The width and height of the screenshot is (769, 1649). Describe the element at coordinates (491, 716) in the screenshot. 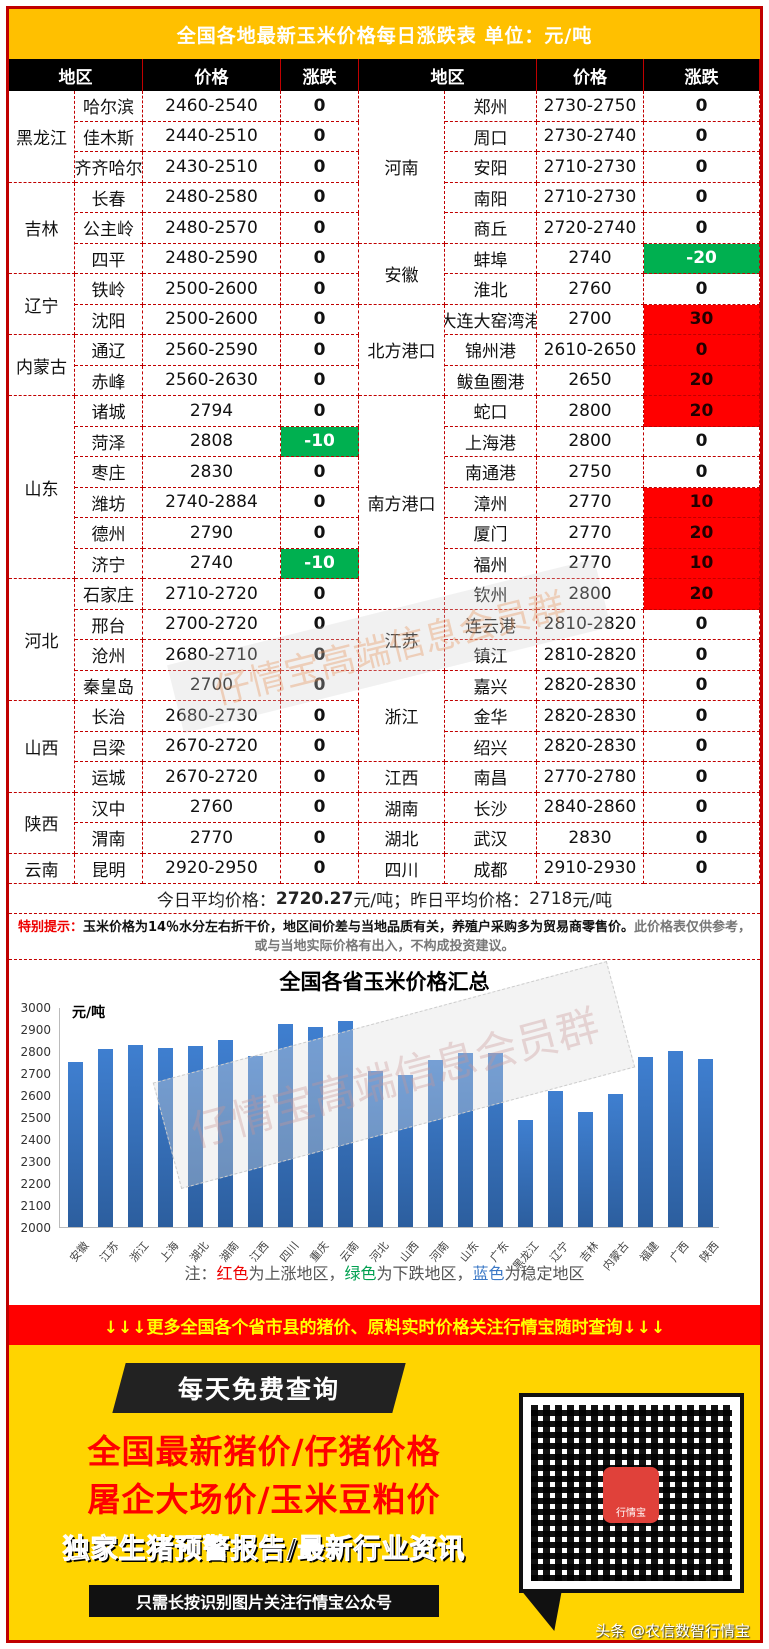

I see `city-cell: 金华` at that location.